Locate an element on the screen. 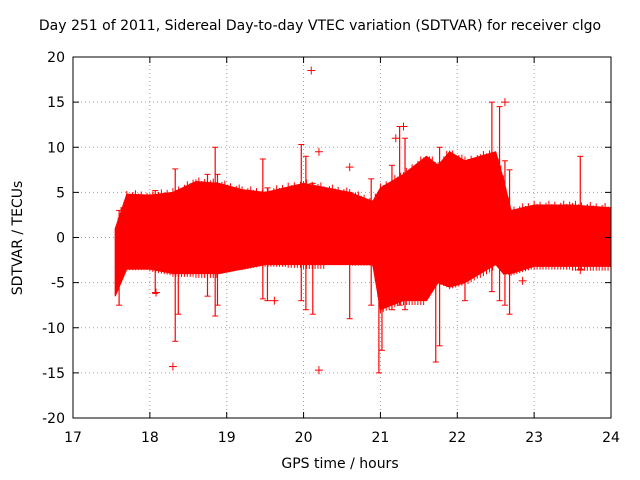 The width and height of the screenshot is (640, 480). y-tick-label: 20 is located at coordinates (56, 58).